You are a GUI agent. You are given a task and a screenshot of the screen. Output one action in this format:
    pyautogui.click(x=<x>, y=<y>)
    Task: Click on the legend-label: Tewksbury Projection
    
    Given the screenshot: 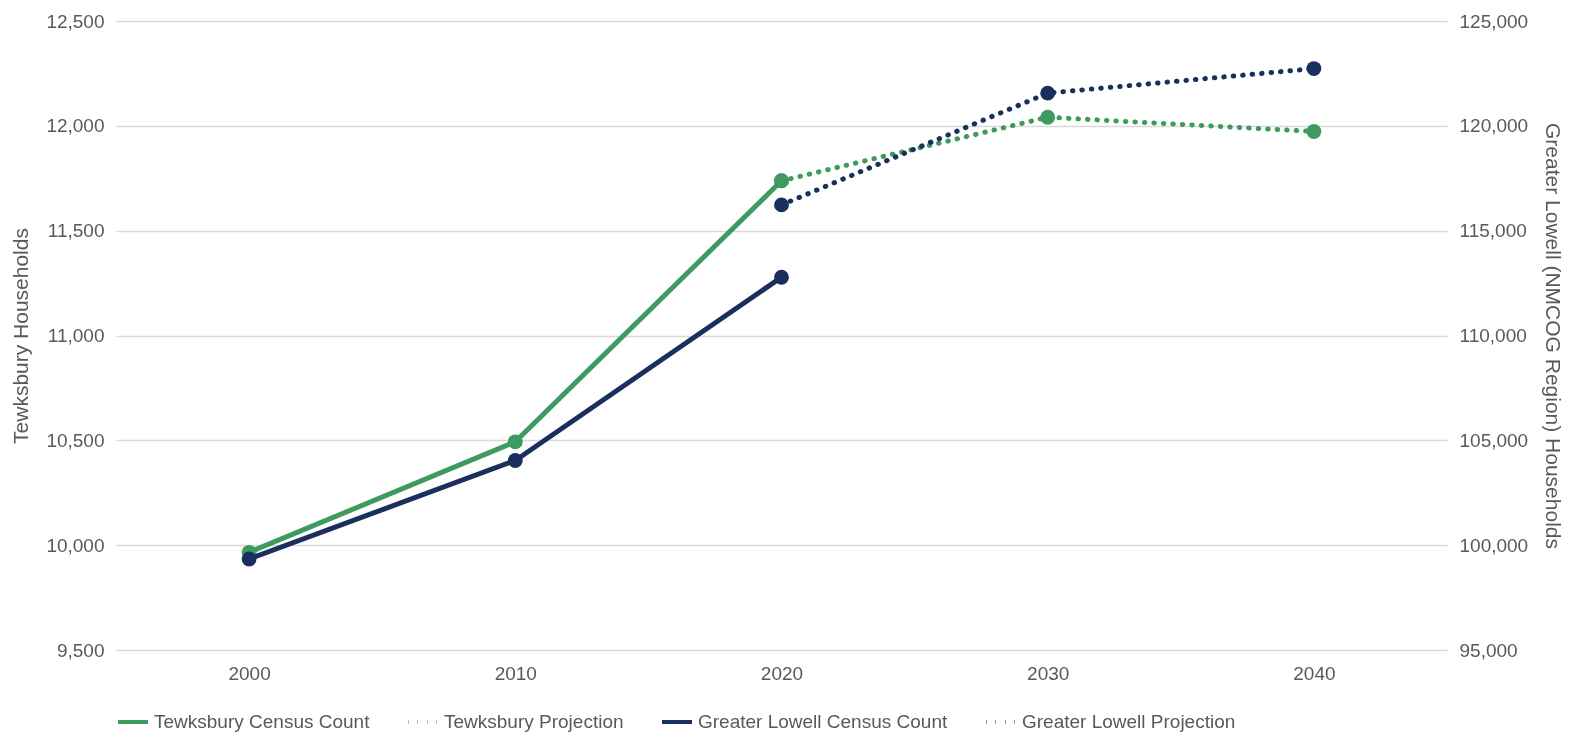 What is the action you would take?
    pyautogui.click(x=534, y=721)
    